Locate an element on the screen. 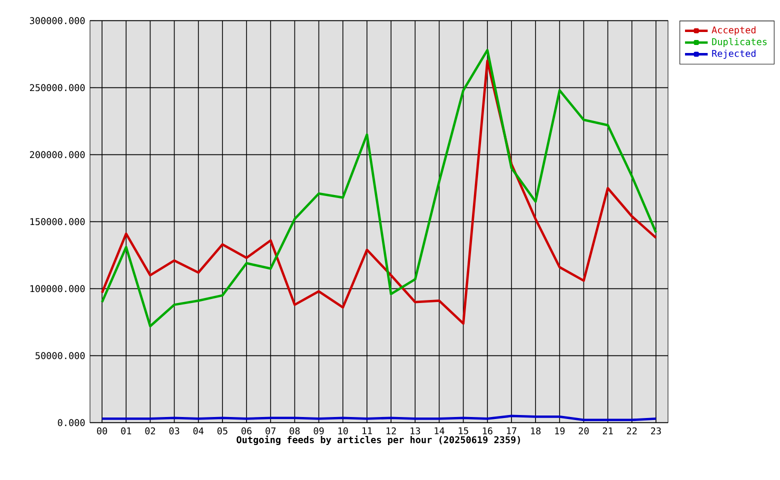 Image resolution: width=780 pixels, height=480 pixels. x-tick-label: 11 is located at coordinates (367, 430).